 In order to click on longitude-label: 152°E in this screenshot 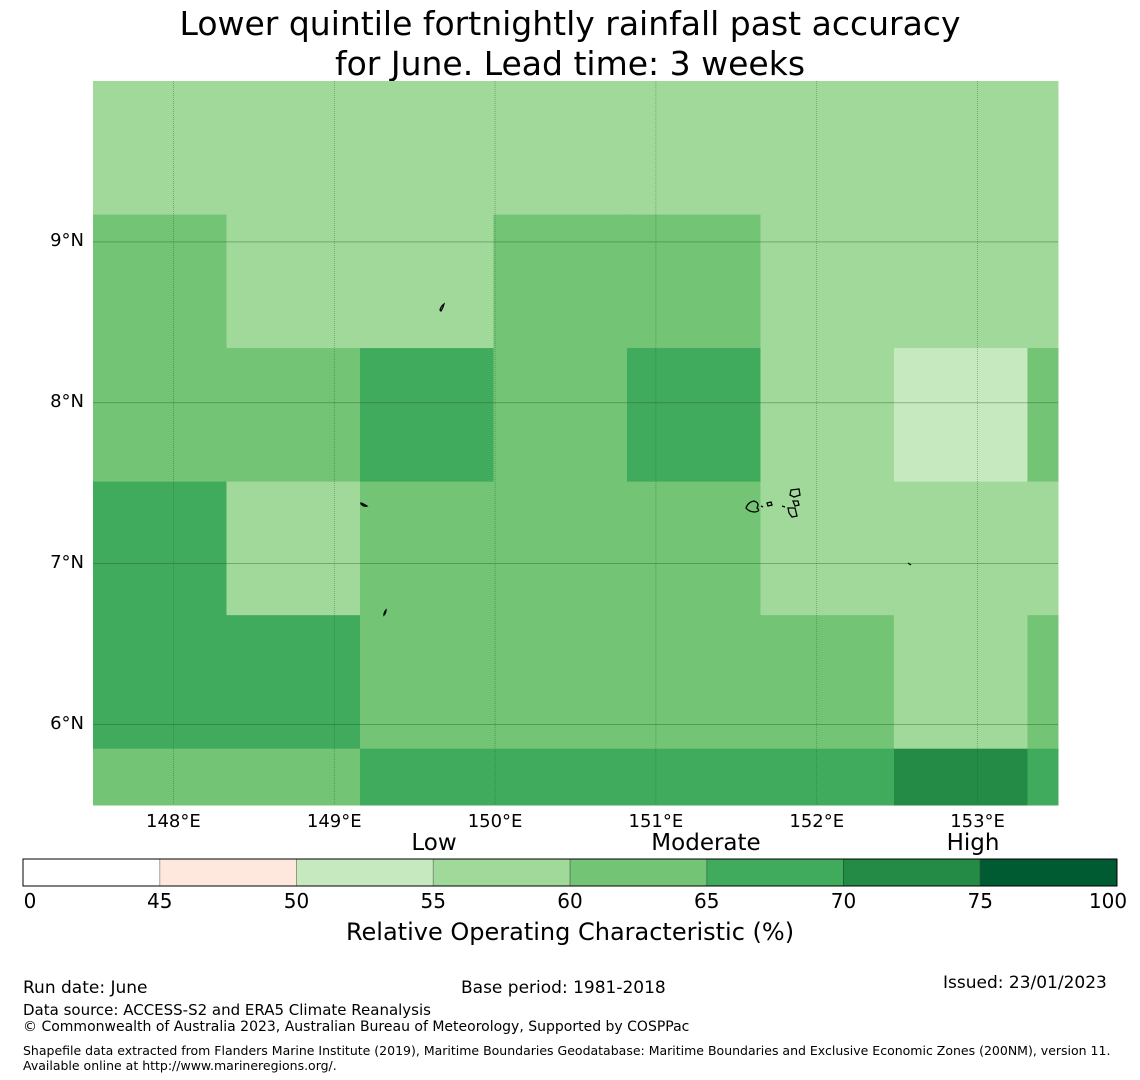, I will do `click(817, 821)`.